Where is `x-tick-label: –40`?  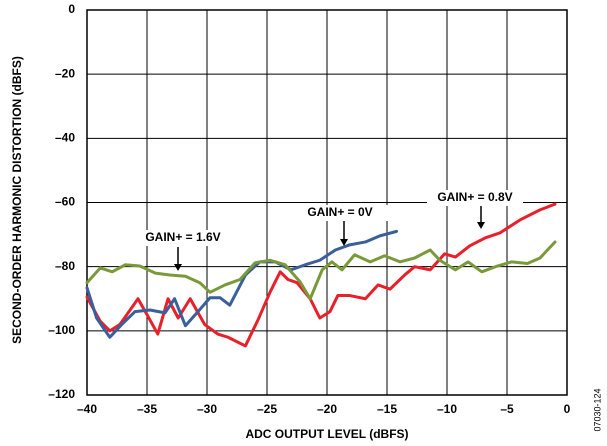
x-tick-label: –40 is located at coordinates (87, 409).